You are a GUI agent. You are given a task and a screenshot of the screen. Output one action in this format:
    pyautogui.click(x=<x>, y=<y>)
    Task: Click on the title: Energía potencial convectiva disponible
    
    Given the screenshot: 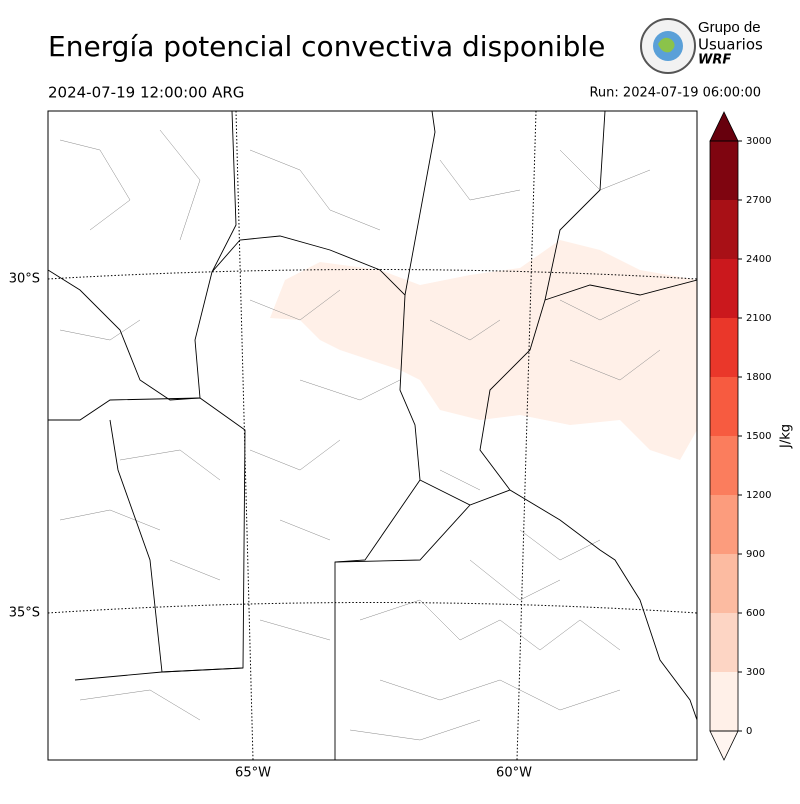 What is the action you would take?
    pyautogui.click(x=326, y=46)
    